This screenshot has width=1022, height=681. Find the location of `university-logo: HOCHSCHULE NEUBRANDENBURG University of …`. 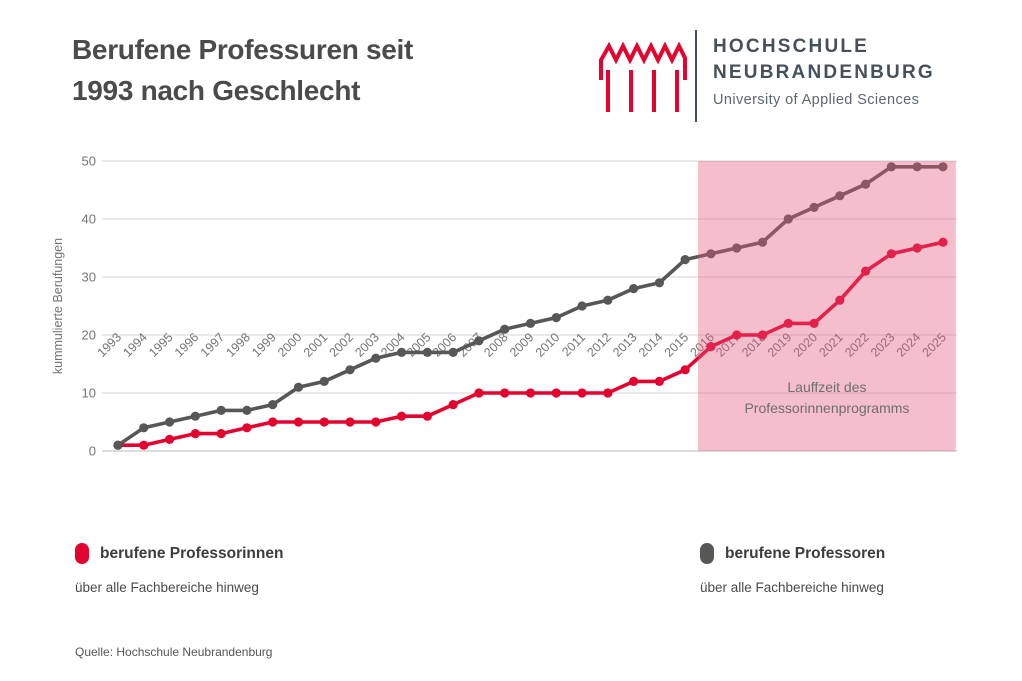

university-logo: HOCHSCHULE NEUBRANDENBURG University of … is located at coordinates (778, 77).